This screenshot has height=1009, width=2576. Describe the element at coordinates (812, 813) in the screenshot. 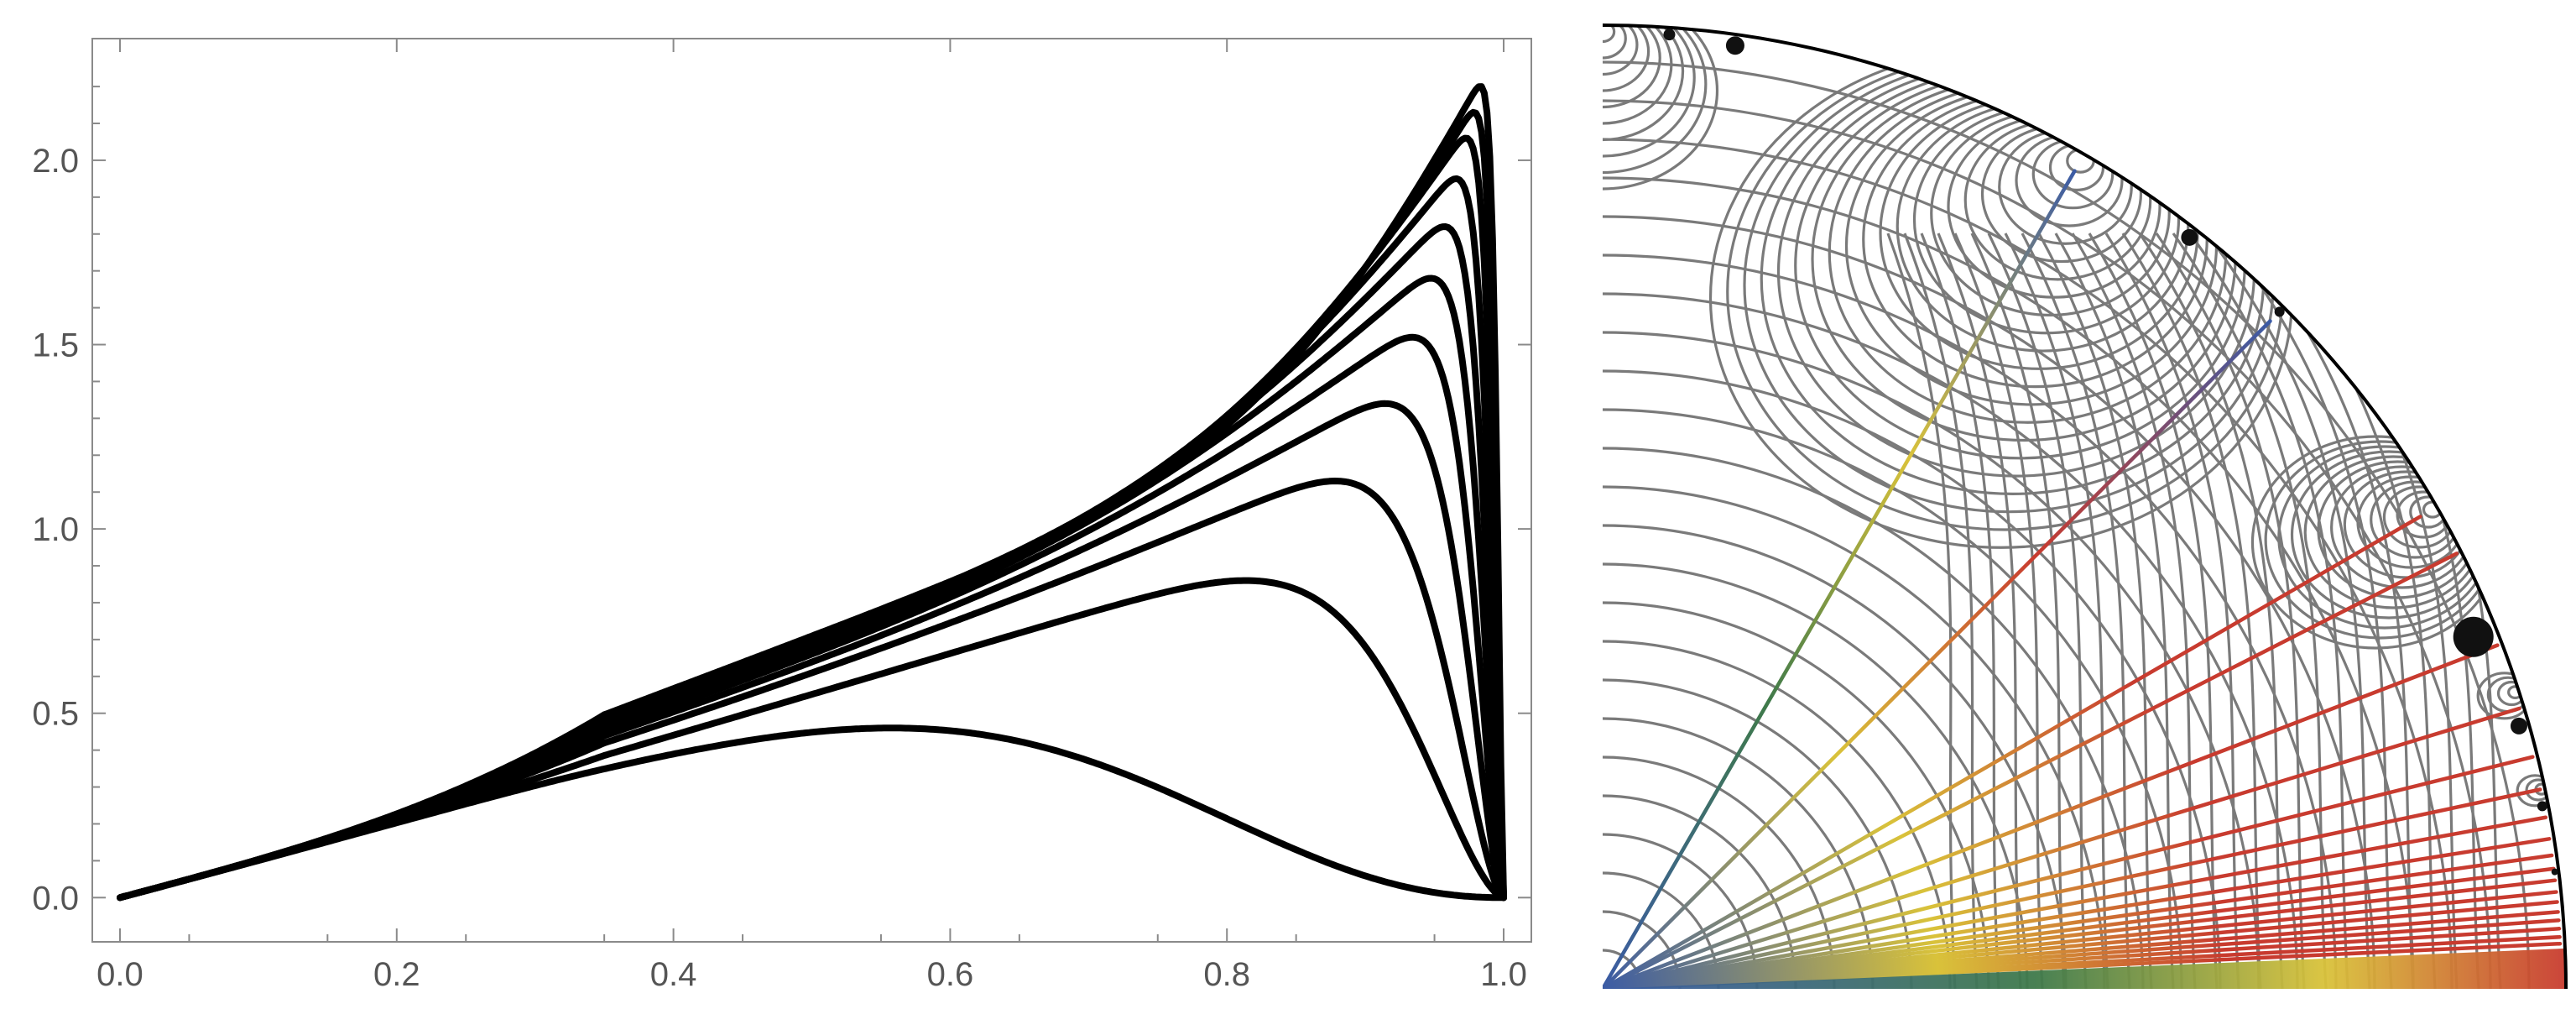

I see `curve-line` at that location.